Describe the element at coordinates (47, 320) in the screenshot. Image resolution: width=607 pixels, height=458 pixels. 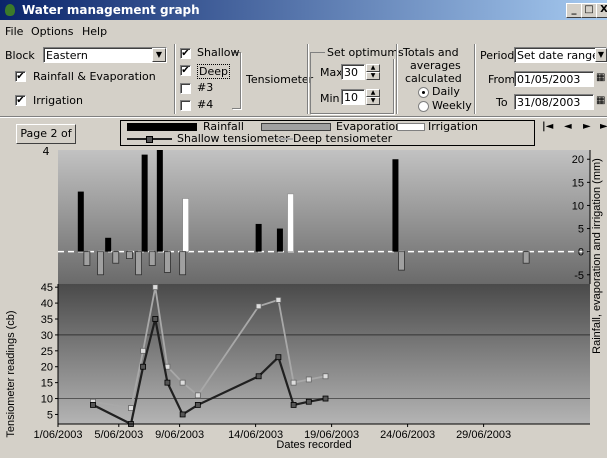
I see `left-tick-label: 35` at that location.